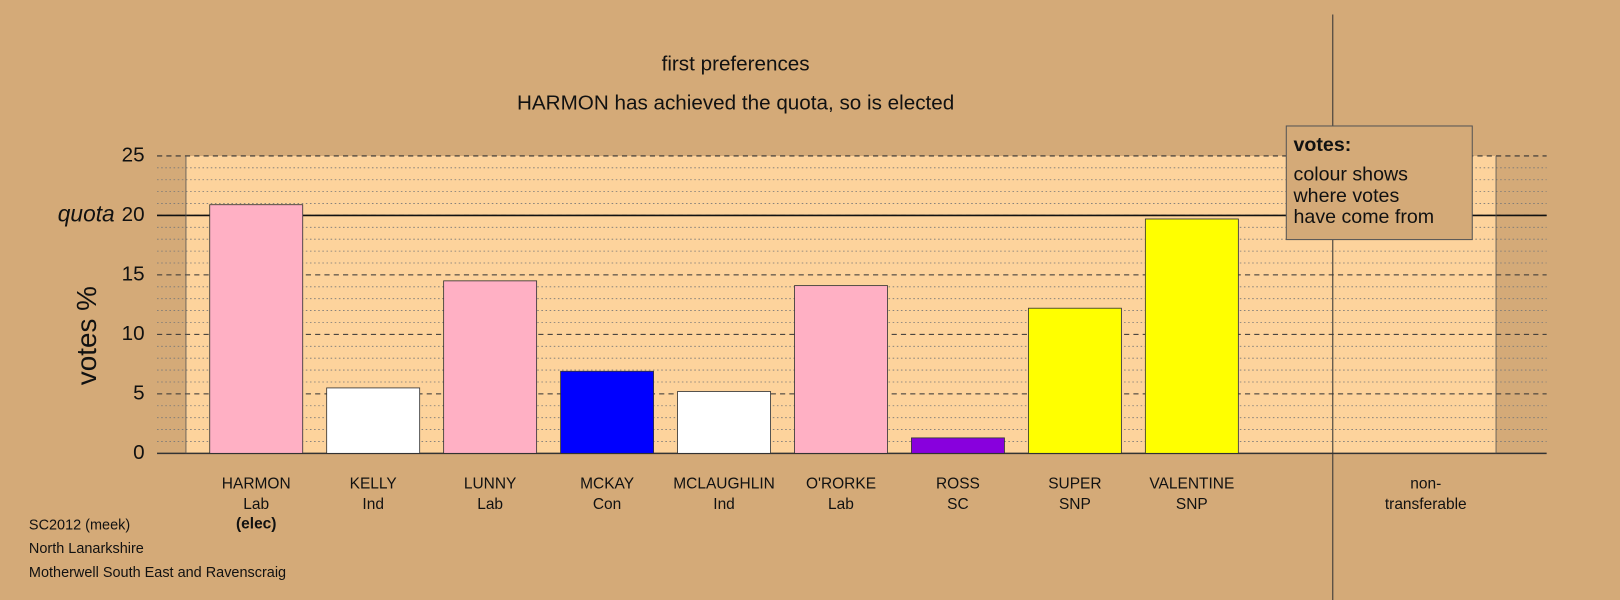  I want to click on x-tick-label: MCLAUGHLIN, so click(724, 483).